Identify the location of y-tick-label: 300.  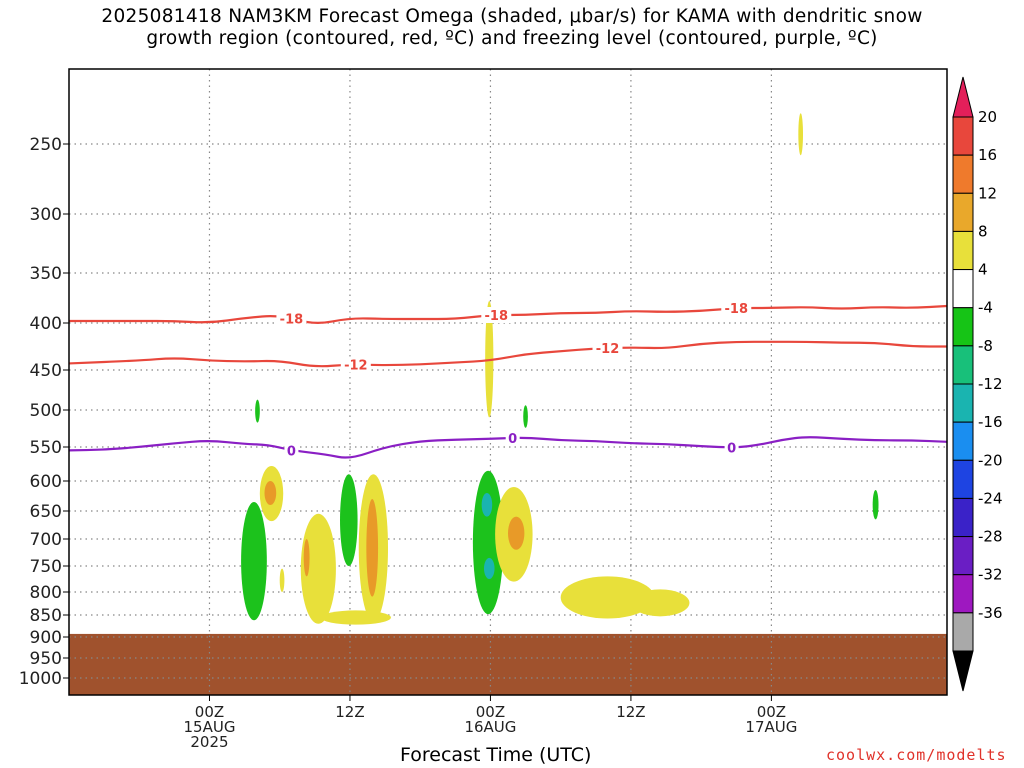
(46, 215).